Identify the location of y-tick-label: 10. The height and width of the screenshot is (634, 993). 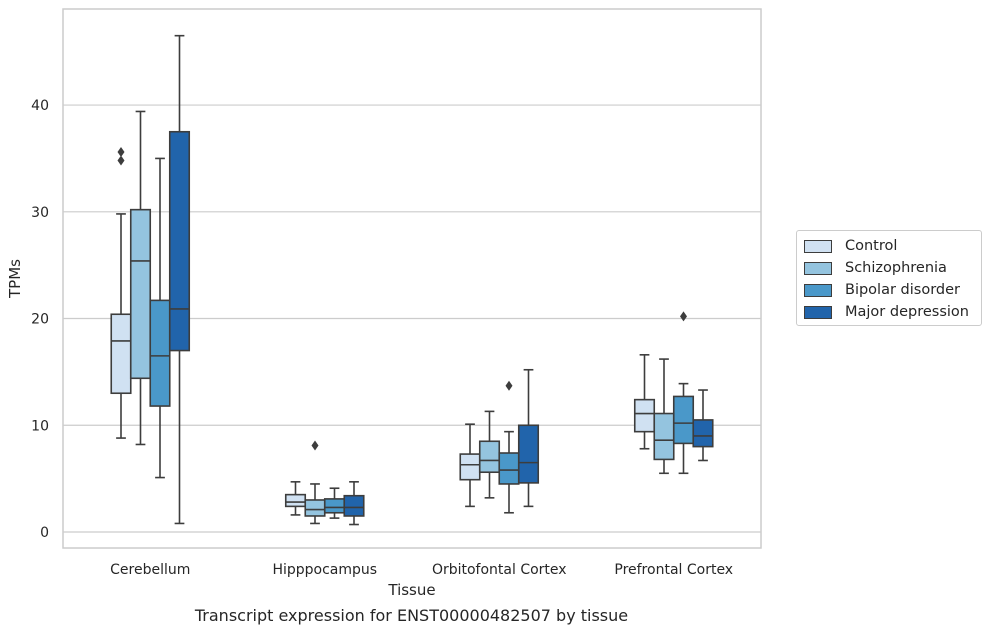
(40, 426).